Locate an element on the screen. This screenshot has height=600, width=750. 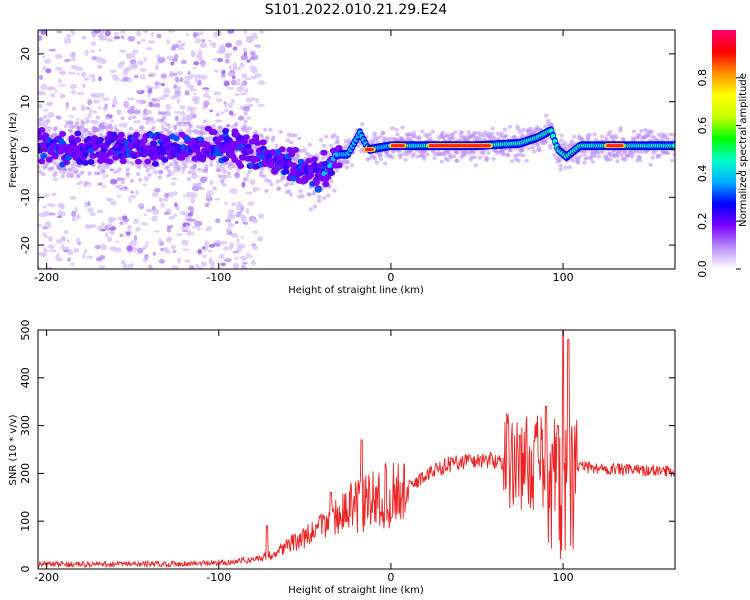
colorbar-gradient is located at coordinates (724, 149).